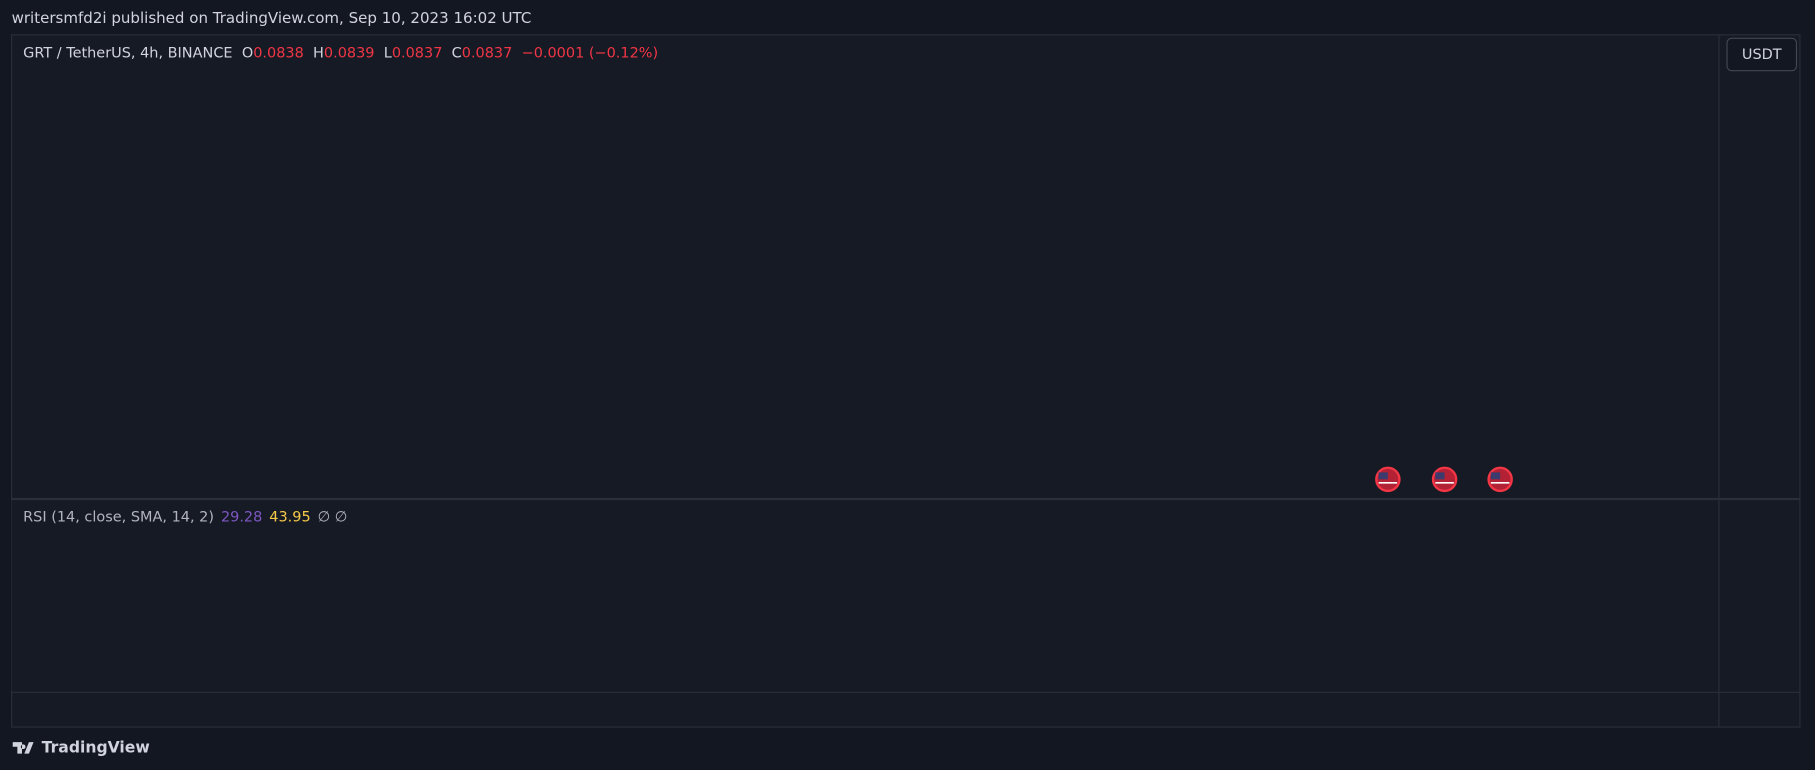  Describe the element at coordinates (241, 518) in the screenshot. I see `rsi-value: 29.28` at that location.